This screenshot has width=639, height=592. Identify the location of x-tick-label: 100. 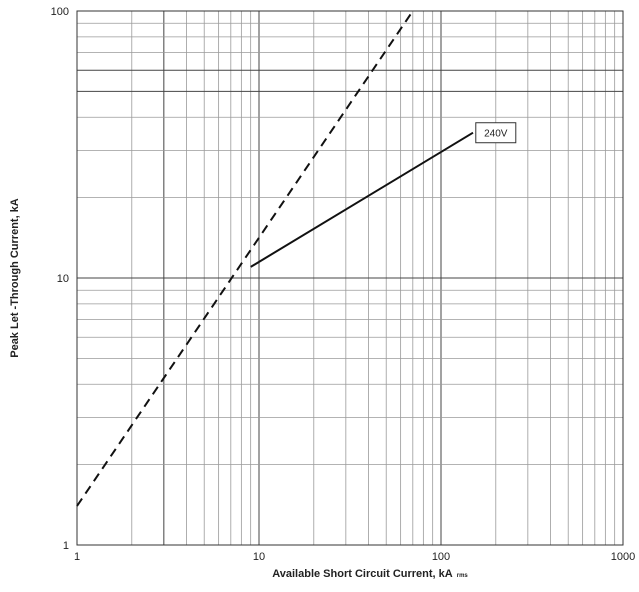
(441, 557).